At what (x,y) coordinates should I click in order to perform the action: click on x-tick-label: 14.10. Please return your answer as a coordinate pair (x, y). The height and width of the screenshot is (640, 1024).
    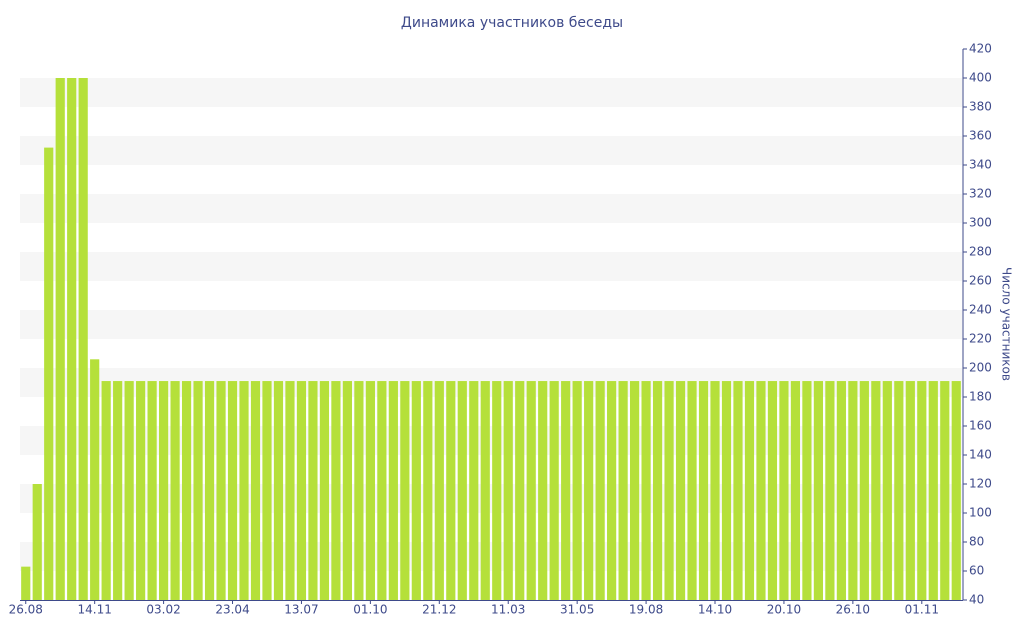
    Looking at the image, I should click on (715, 610).